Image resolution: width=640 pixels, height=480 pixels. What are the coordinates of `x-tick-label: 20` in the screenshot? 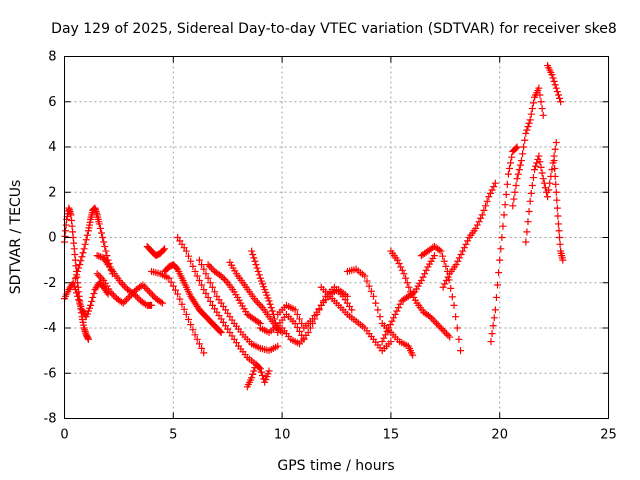 It's located at (499, 435).